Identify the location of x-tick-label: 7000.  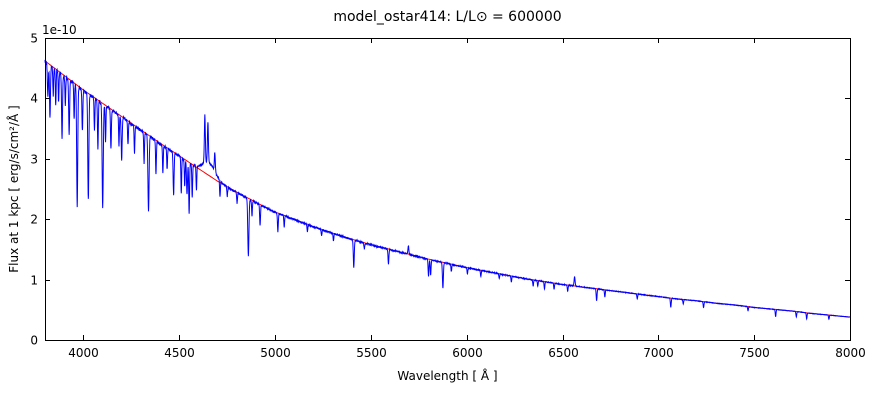
(658, 353).